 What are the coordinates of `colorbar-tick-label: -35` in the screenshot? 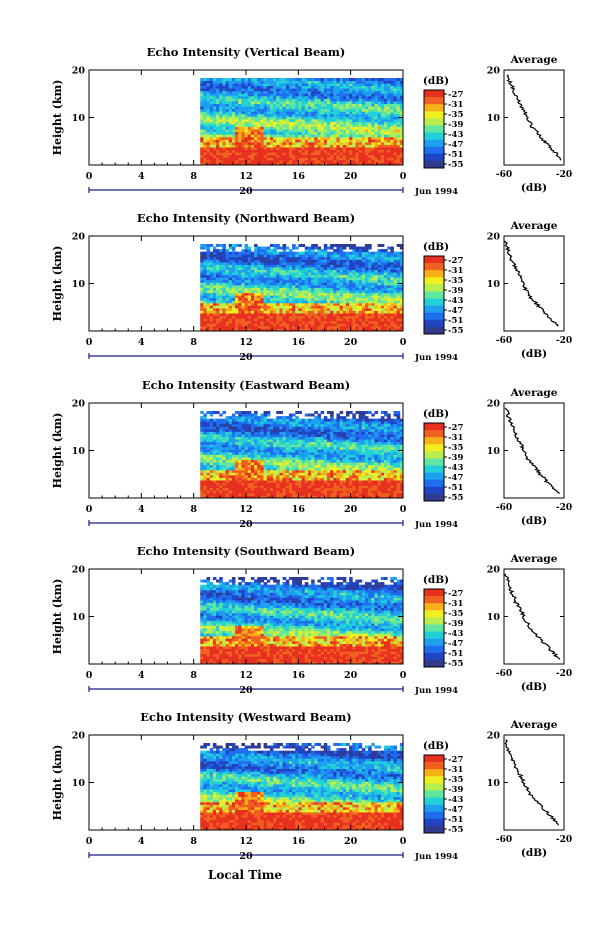 It's located at (455, 780).